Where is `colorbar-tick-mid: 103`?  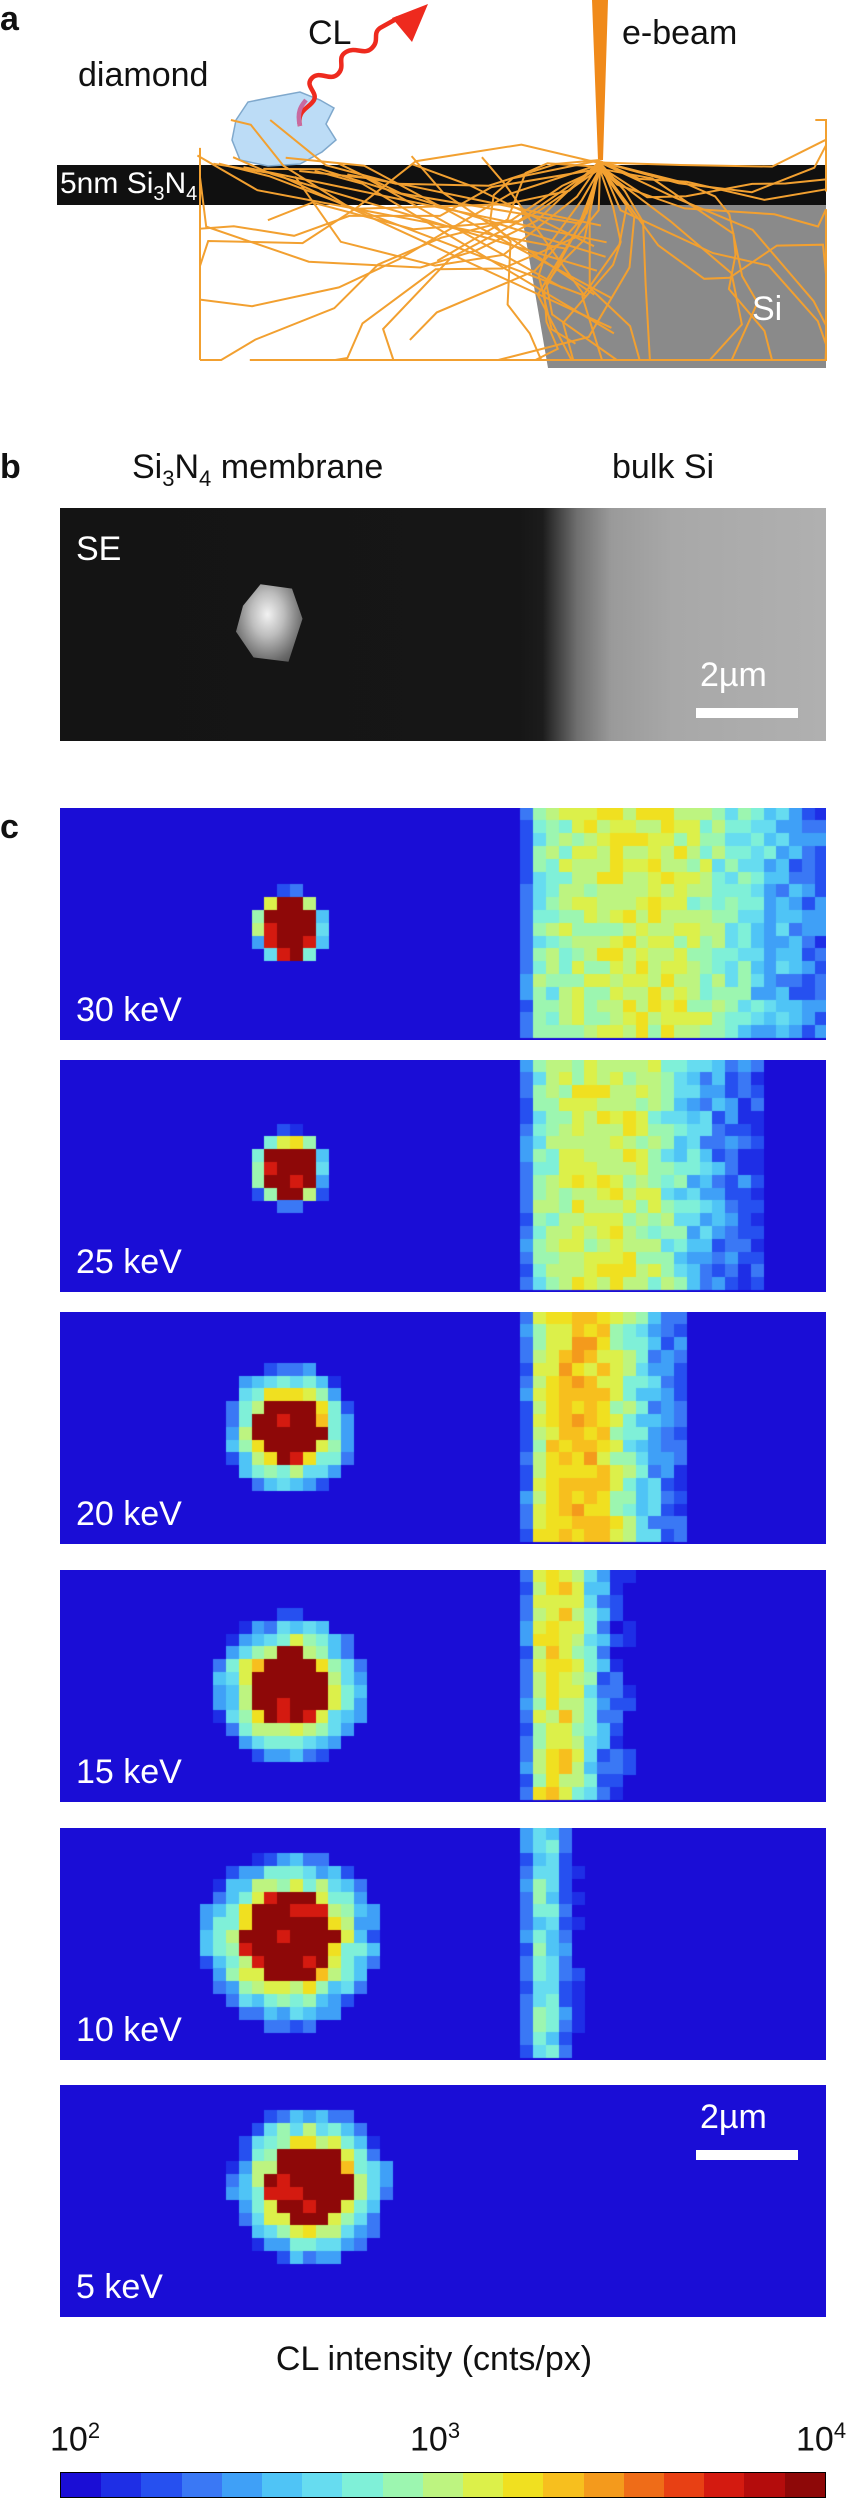 colorbar-tick-mid: 103 is located at coordinates (435, 2438).